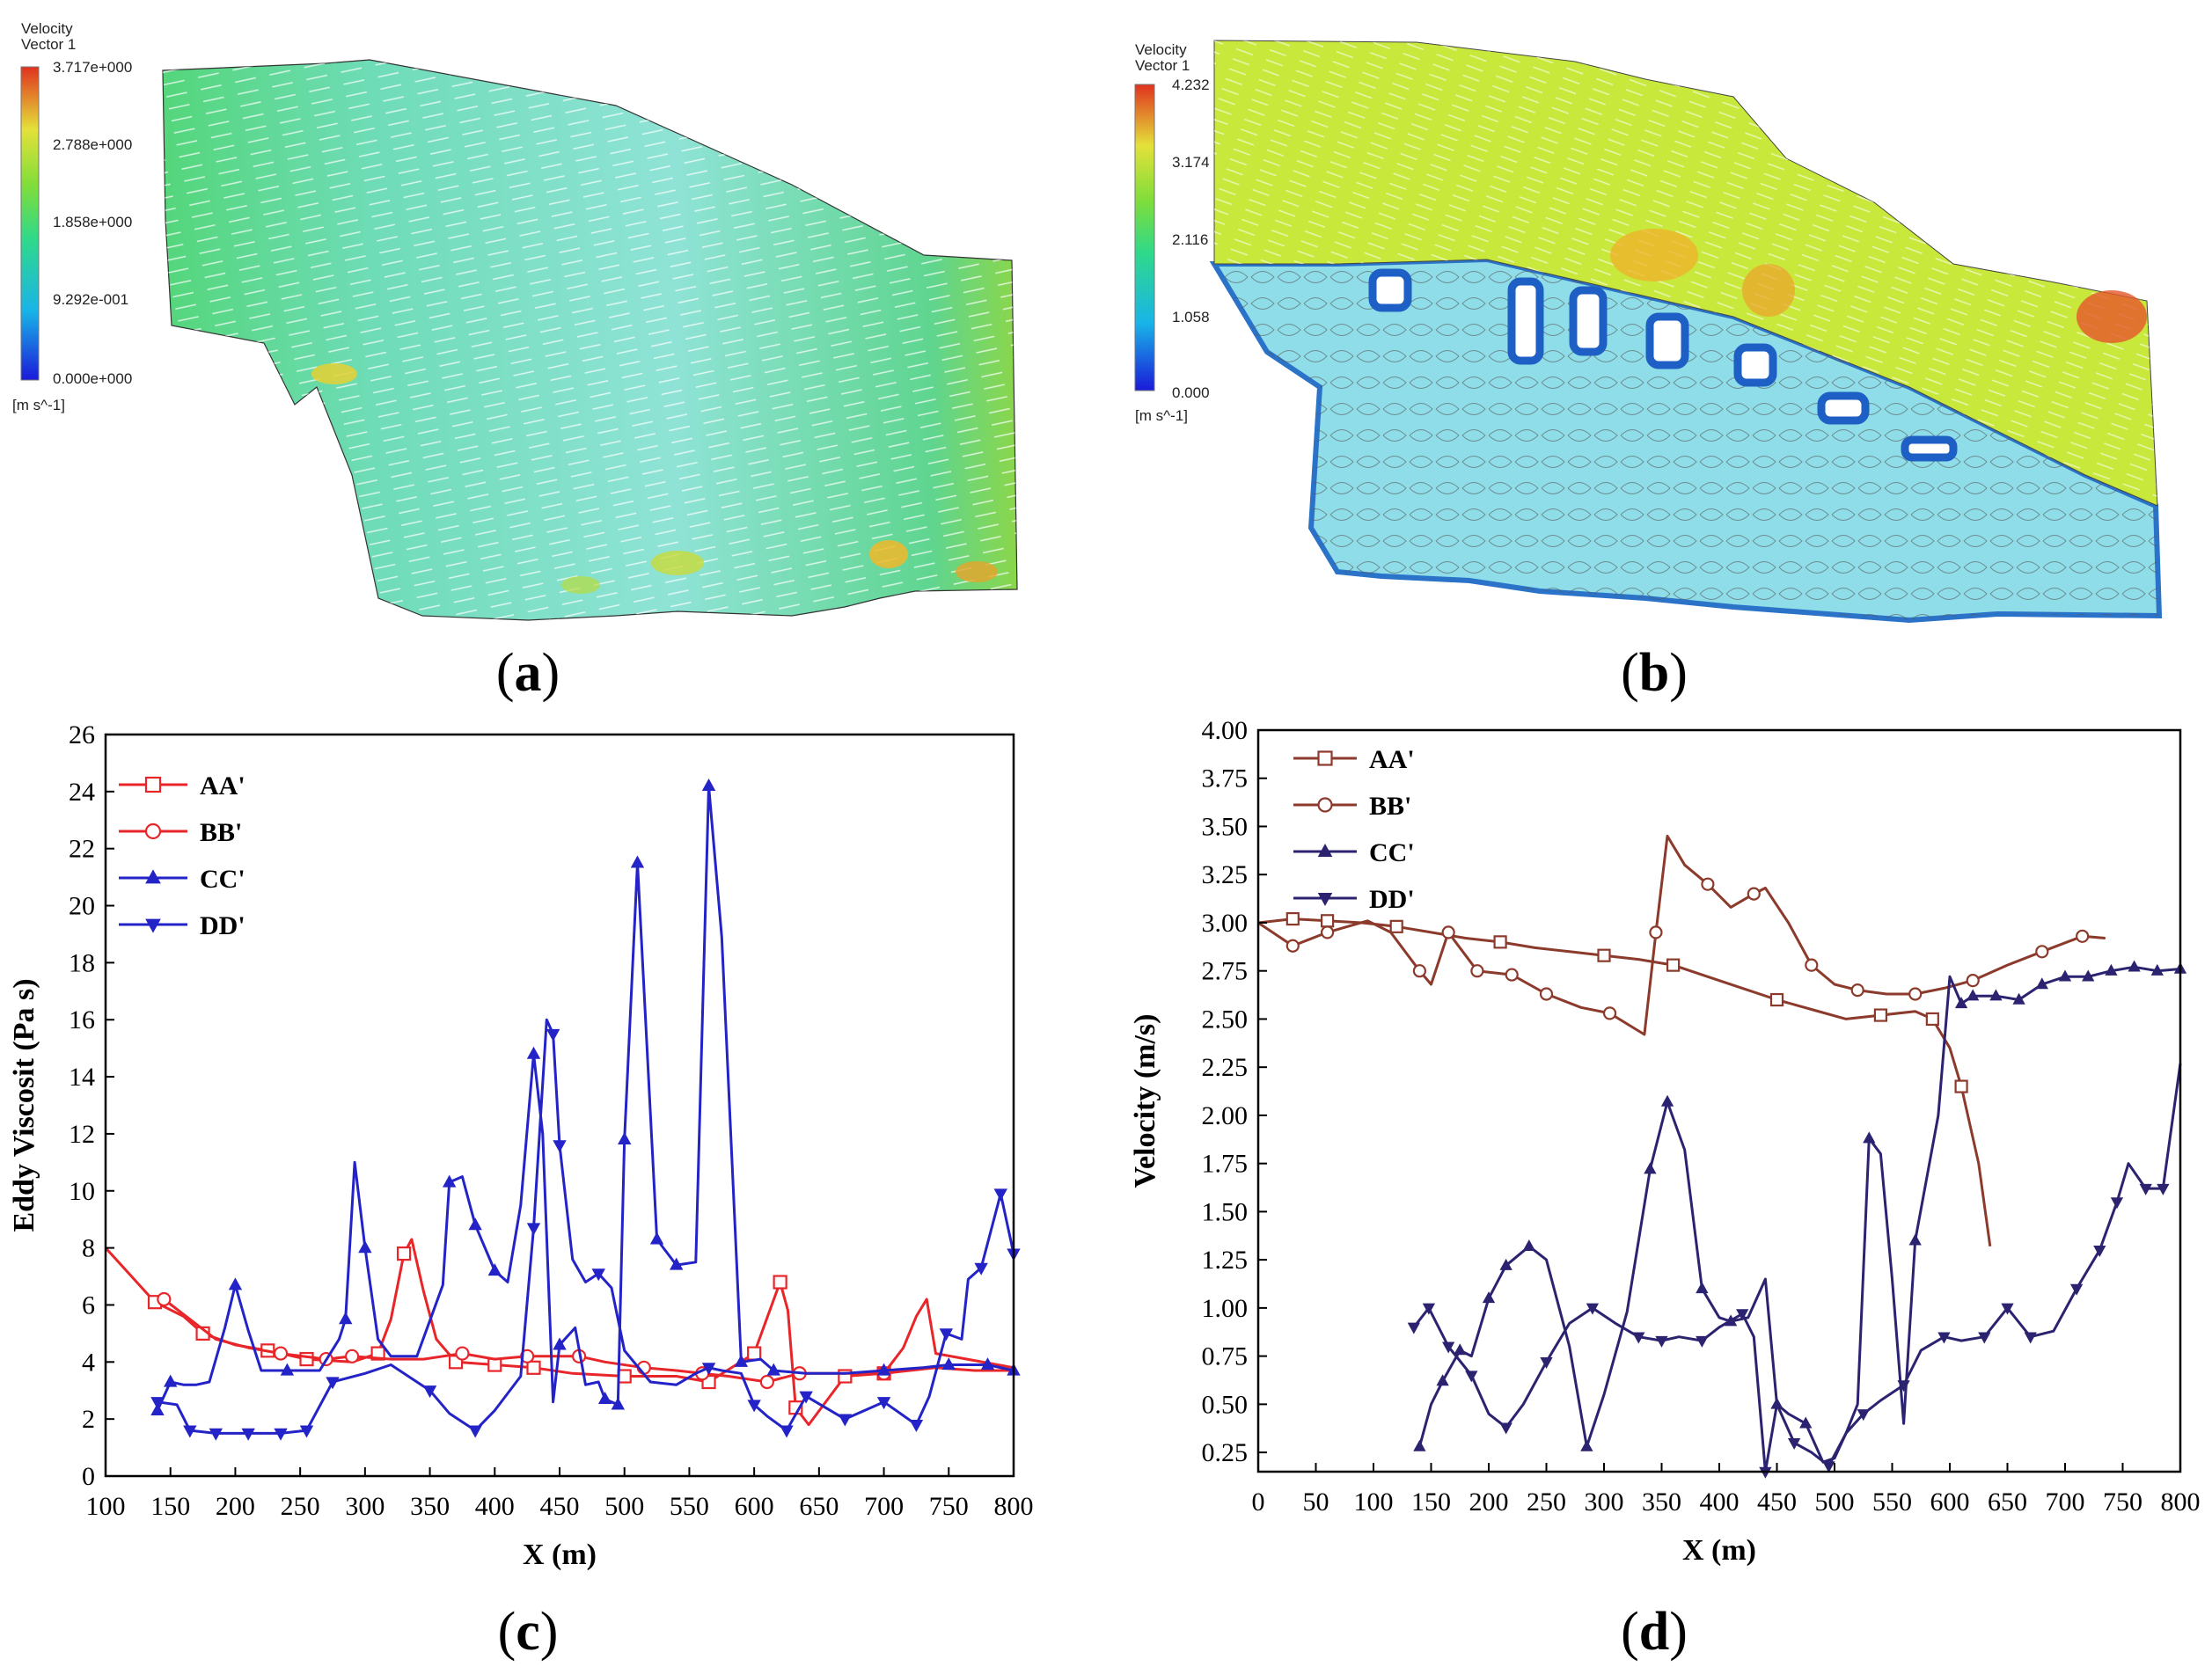  I want to click on colorbar-tick-a-0: 3.717e+000, so click(92, 67).